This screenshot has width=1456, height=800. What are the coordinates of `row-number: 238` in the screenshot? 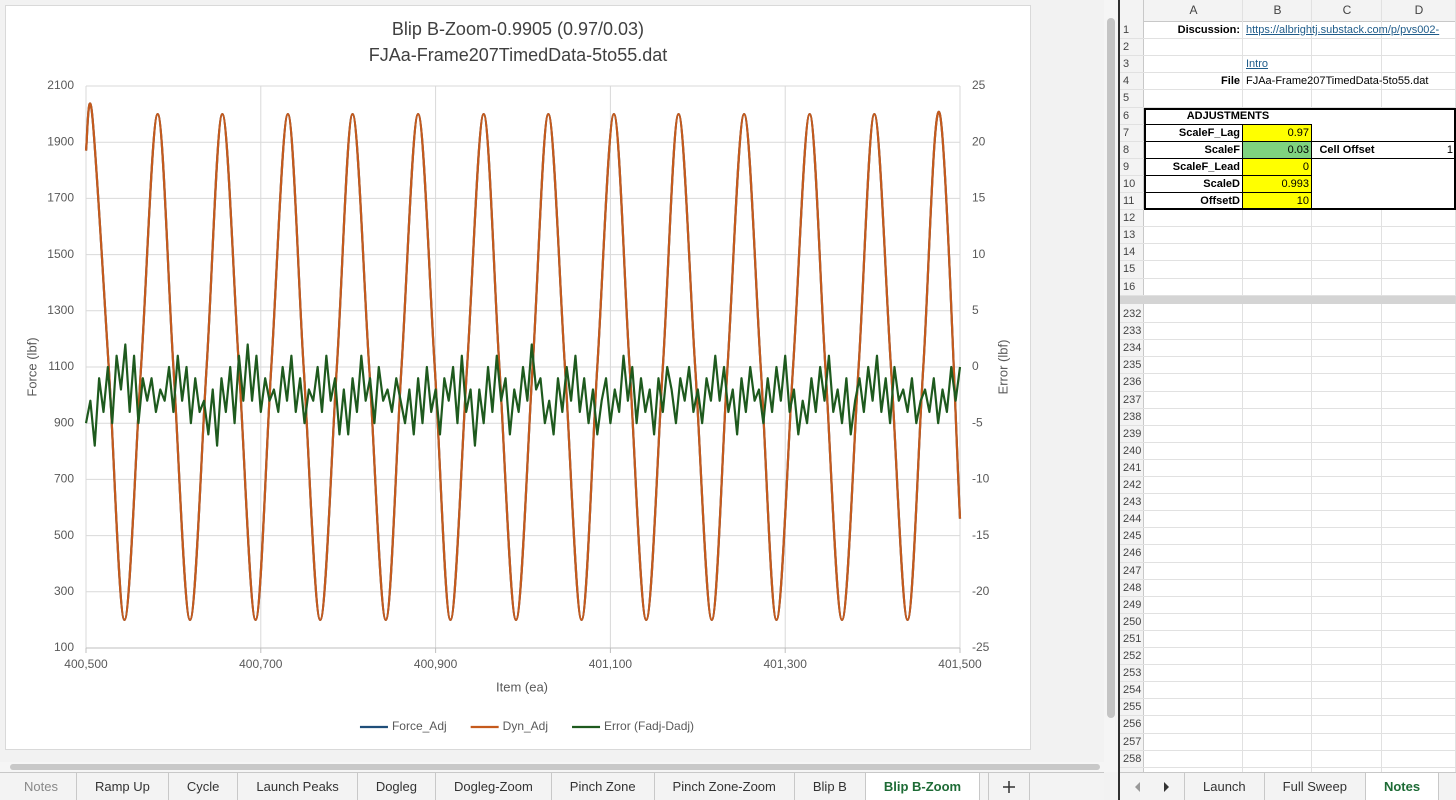 It's located at (1132, 416).